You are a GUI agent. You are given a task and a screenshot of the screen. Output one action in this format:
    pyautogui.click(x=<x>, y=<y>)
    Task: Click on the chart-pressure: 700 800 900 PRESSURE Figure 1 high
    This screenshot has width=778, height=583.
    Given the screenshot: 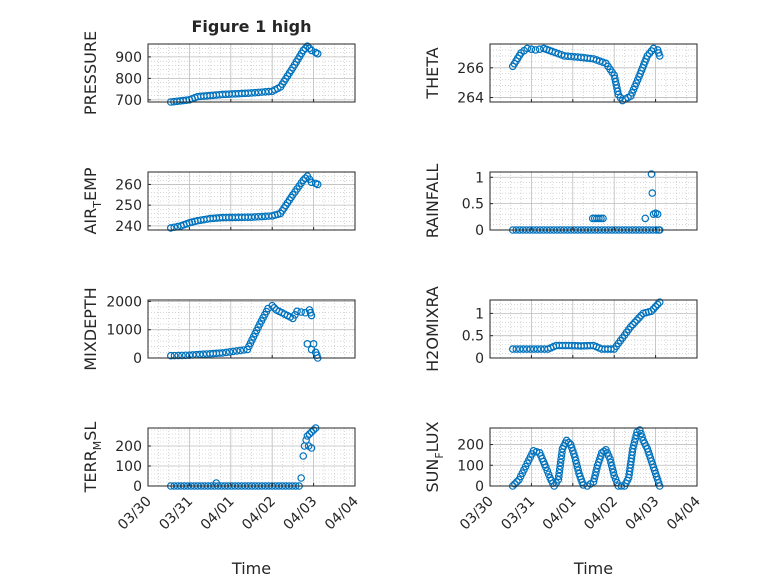 What is the action you would take?
    pyautogui.click(x=218, y=66)
    